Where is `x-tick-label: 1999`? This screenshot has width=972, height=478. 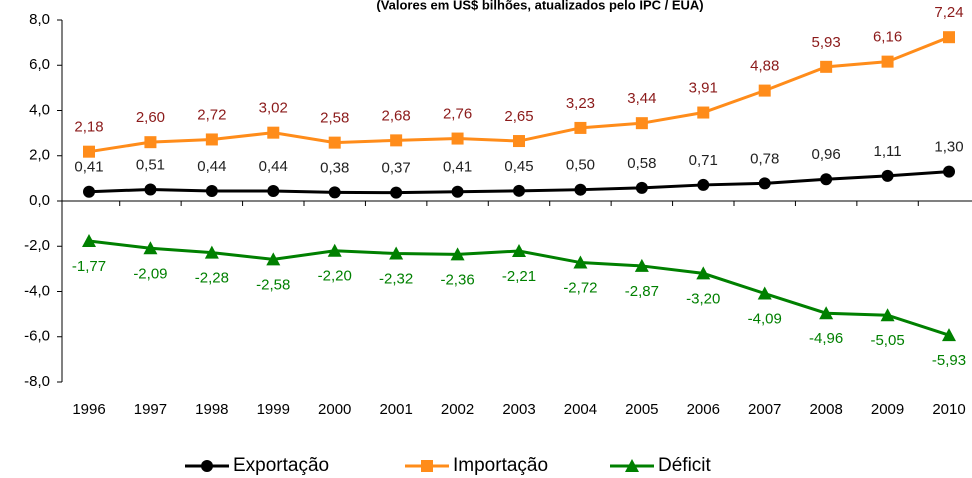
x-tick-label: 1999 is located at coordinates (273, 409).